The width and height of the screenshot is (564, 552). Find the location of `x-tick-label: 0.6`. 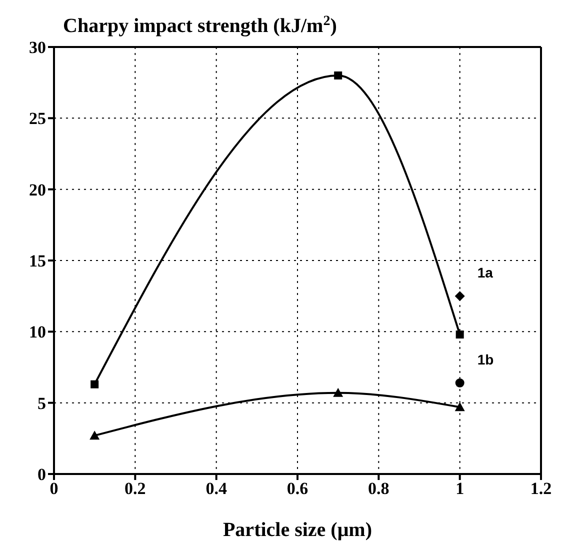

x-tick-label: 0.6 is located at coordinates (297, 488).